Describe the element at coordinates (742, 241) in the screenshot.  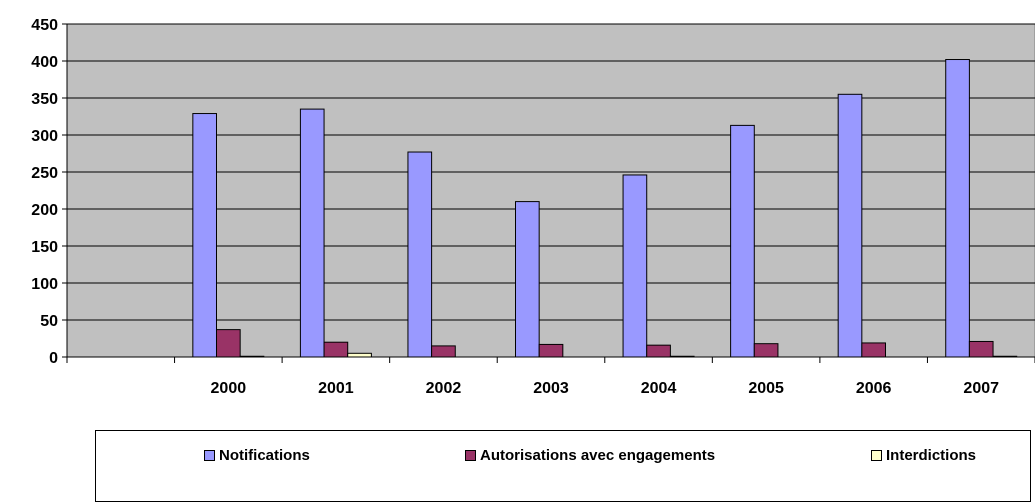
I see `bar-notifications-2005` at that location.